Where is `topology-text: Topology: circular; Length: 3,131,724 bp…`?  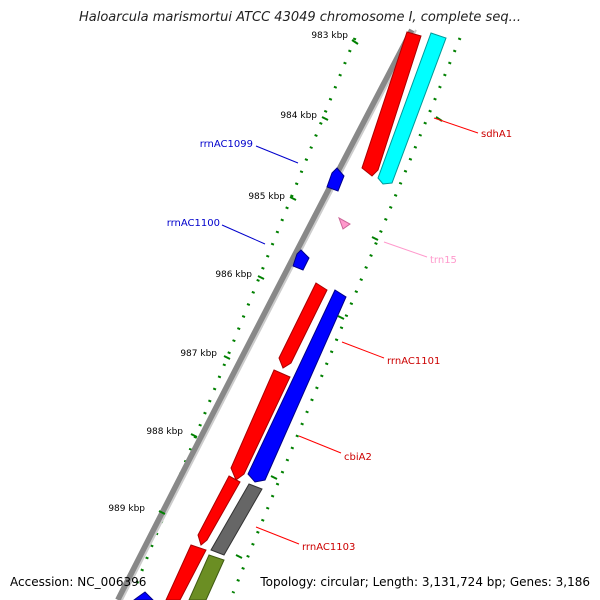 topology-text: Topology: circular; Length: 3,131,724 bp… is located at coordinates (425, 582).